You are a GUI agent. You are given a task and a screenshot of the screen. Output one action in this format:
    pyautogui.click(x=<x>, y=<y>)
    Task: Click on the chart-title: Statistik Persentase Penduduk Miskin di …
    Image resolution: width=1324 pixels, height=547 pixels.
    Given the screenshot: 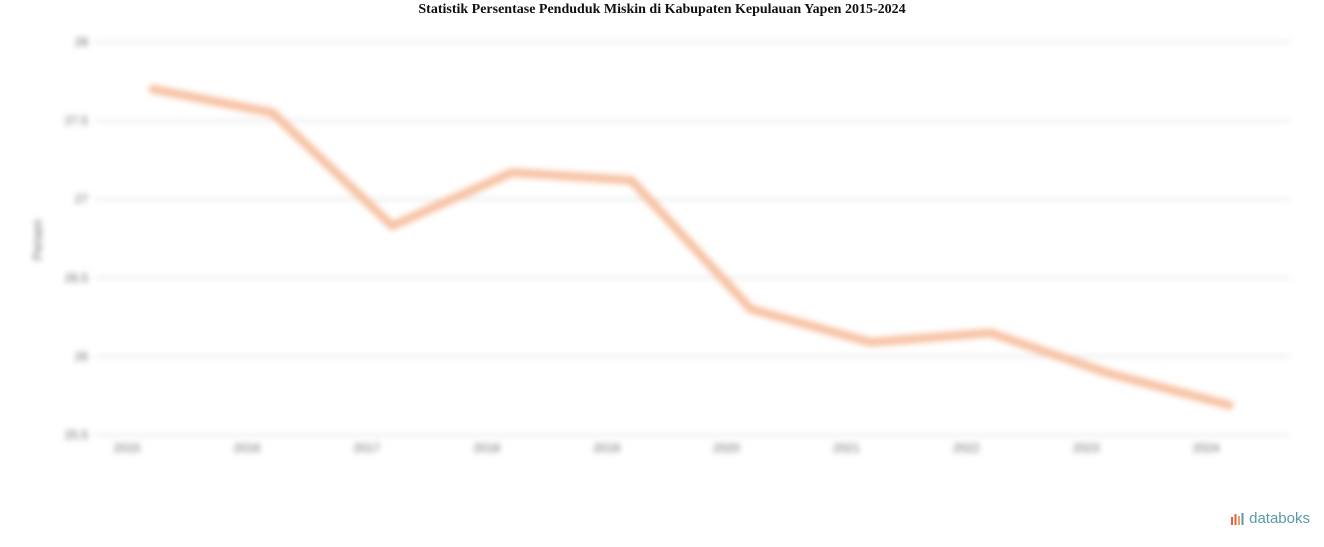 What is the action you would take?
    pyautogui.click(x=662, y=9)
    